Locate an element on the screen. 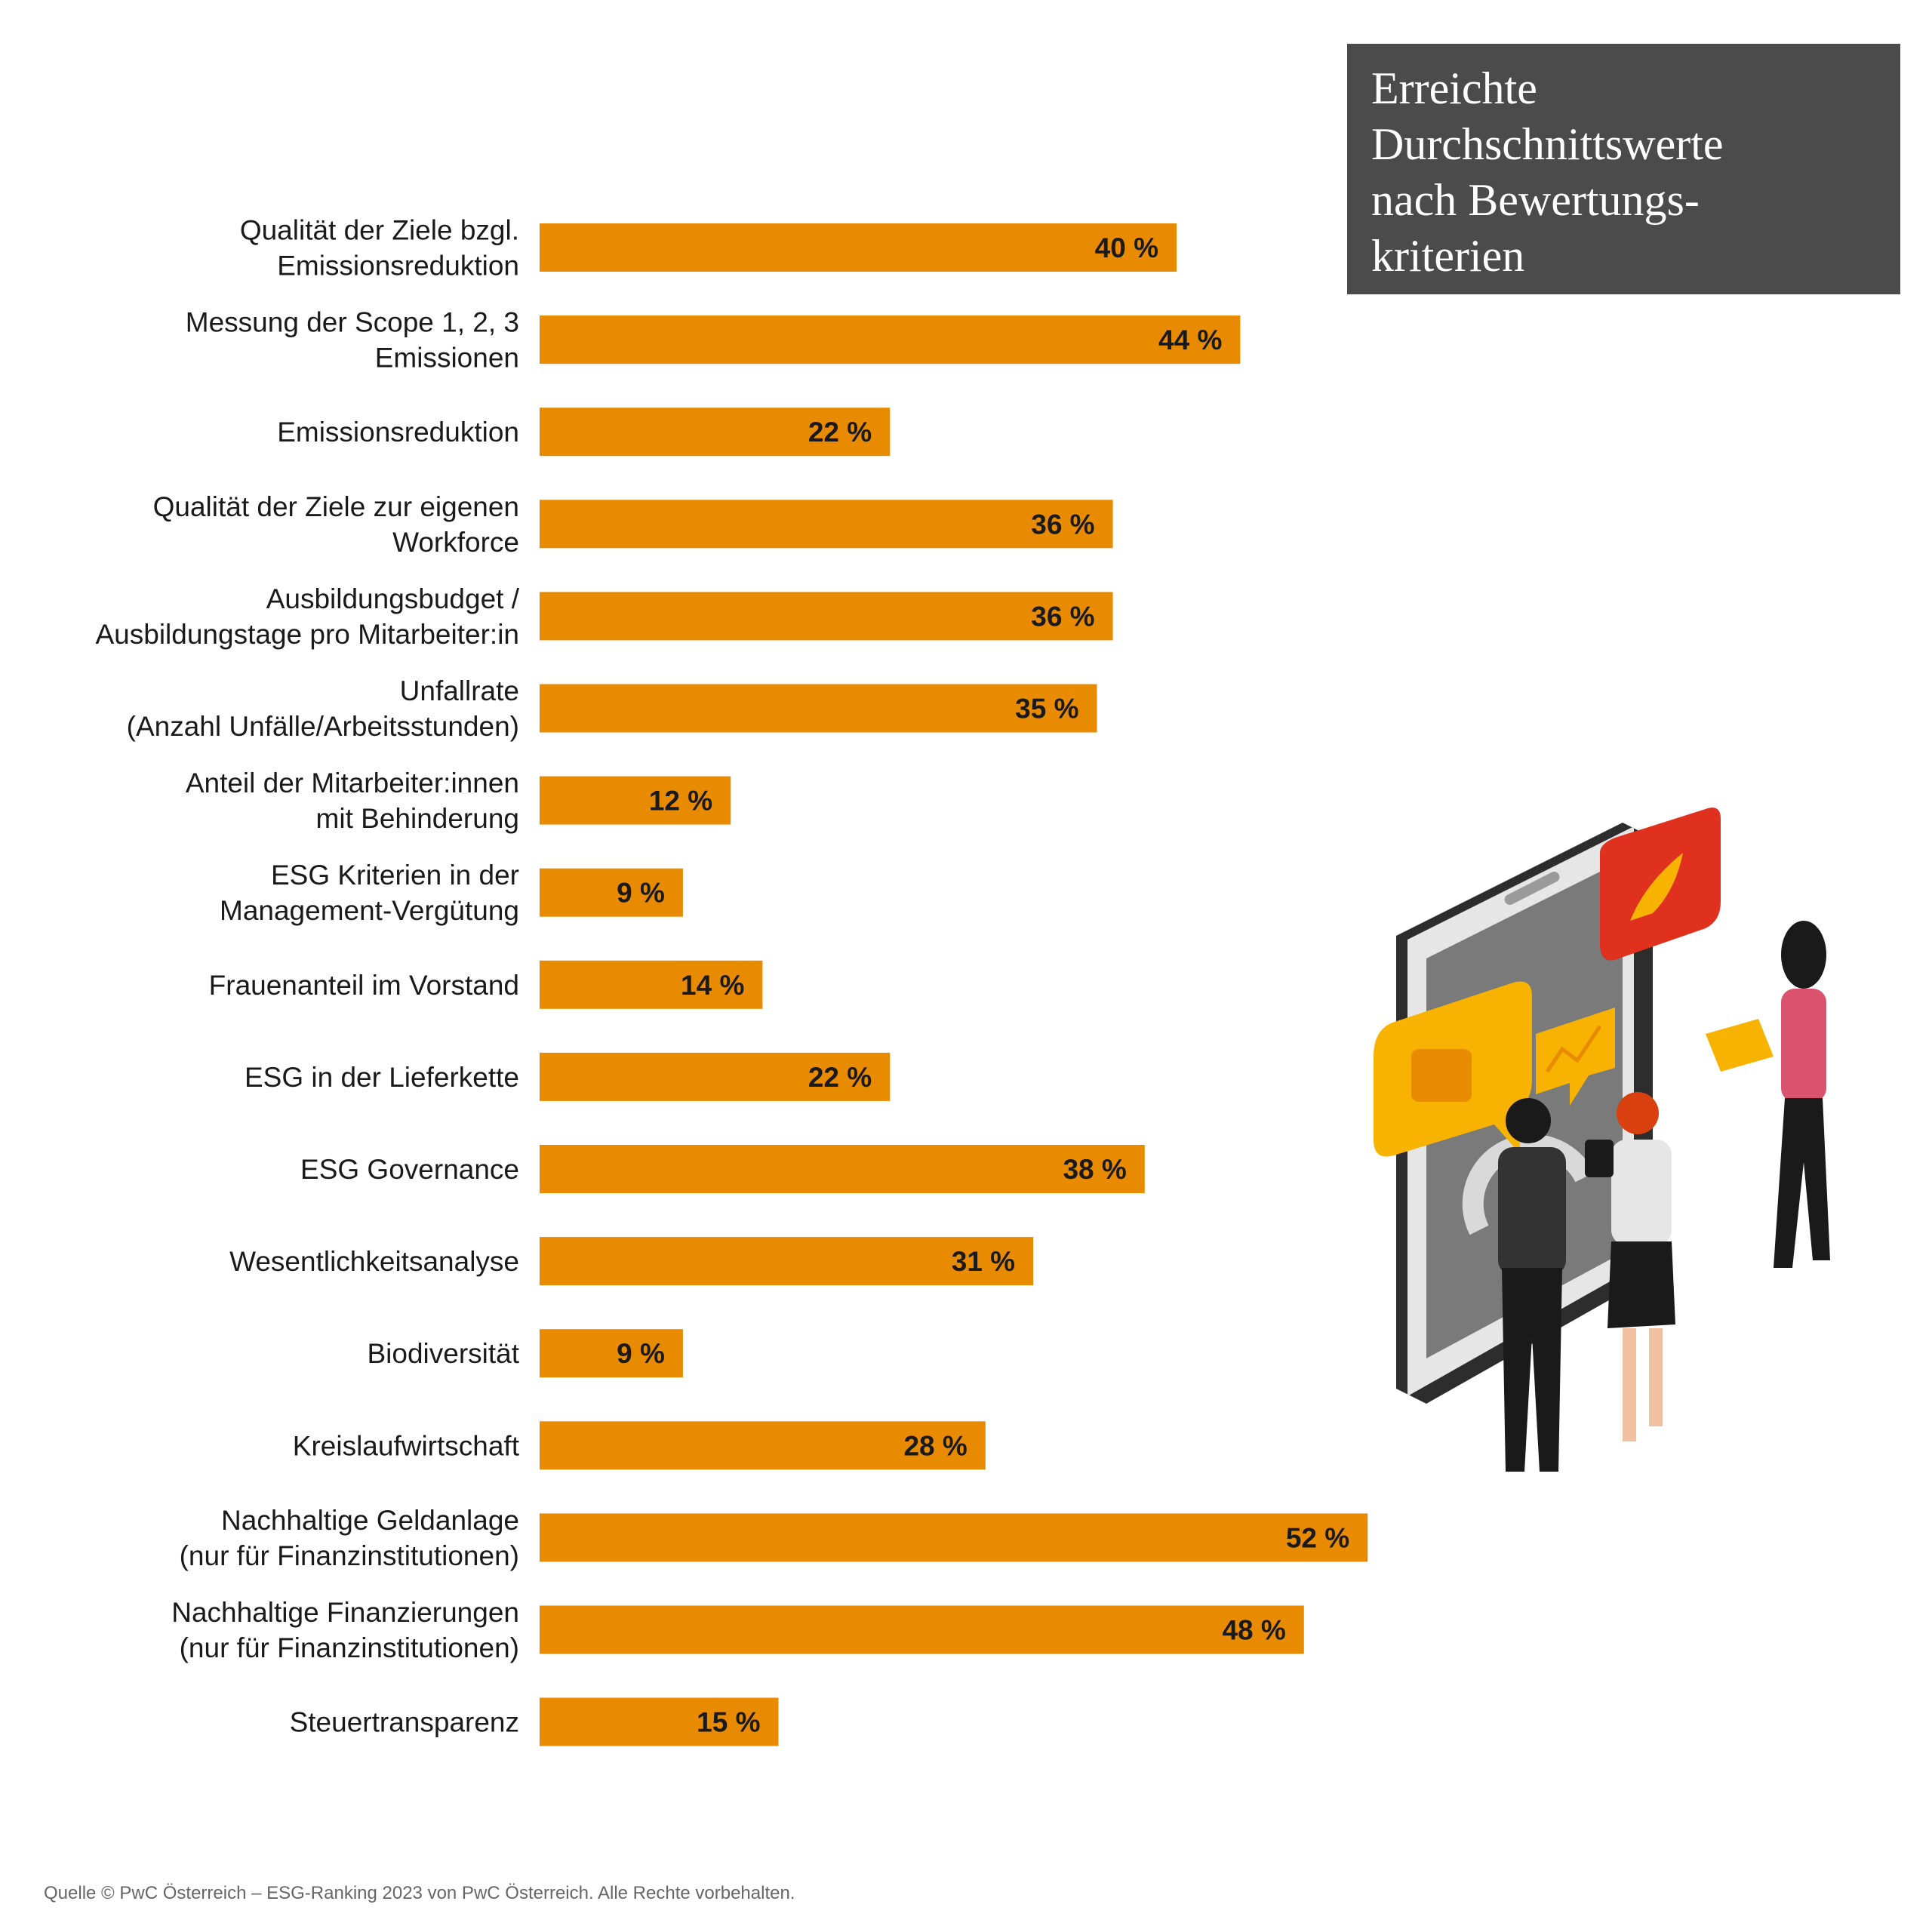 This screenshot has width=1932, height=1932. value-label-1: 40 % is located at coordinates (1126, 247).